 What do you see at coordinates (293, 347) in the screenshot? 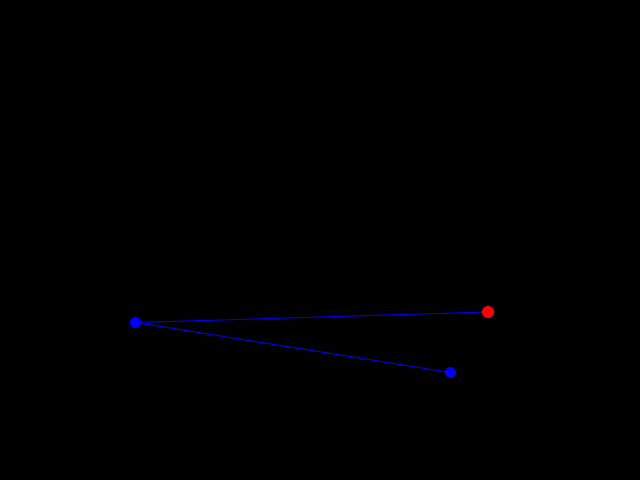
I see `line-lower-edge` at bounding box center [293, 347].